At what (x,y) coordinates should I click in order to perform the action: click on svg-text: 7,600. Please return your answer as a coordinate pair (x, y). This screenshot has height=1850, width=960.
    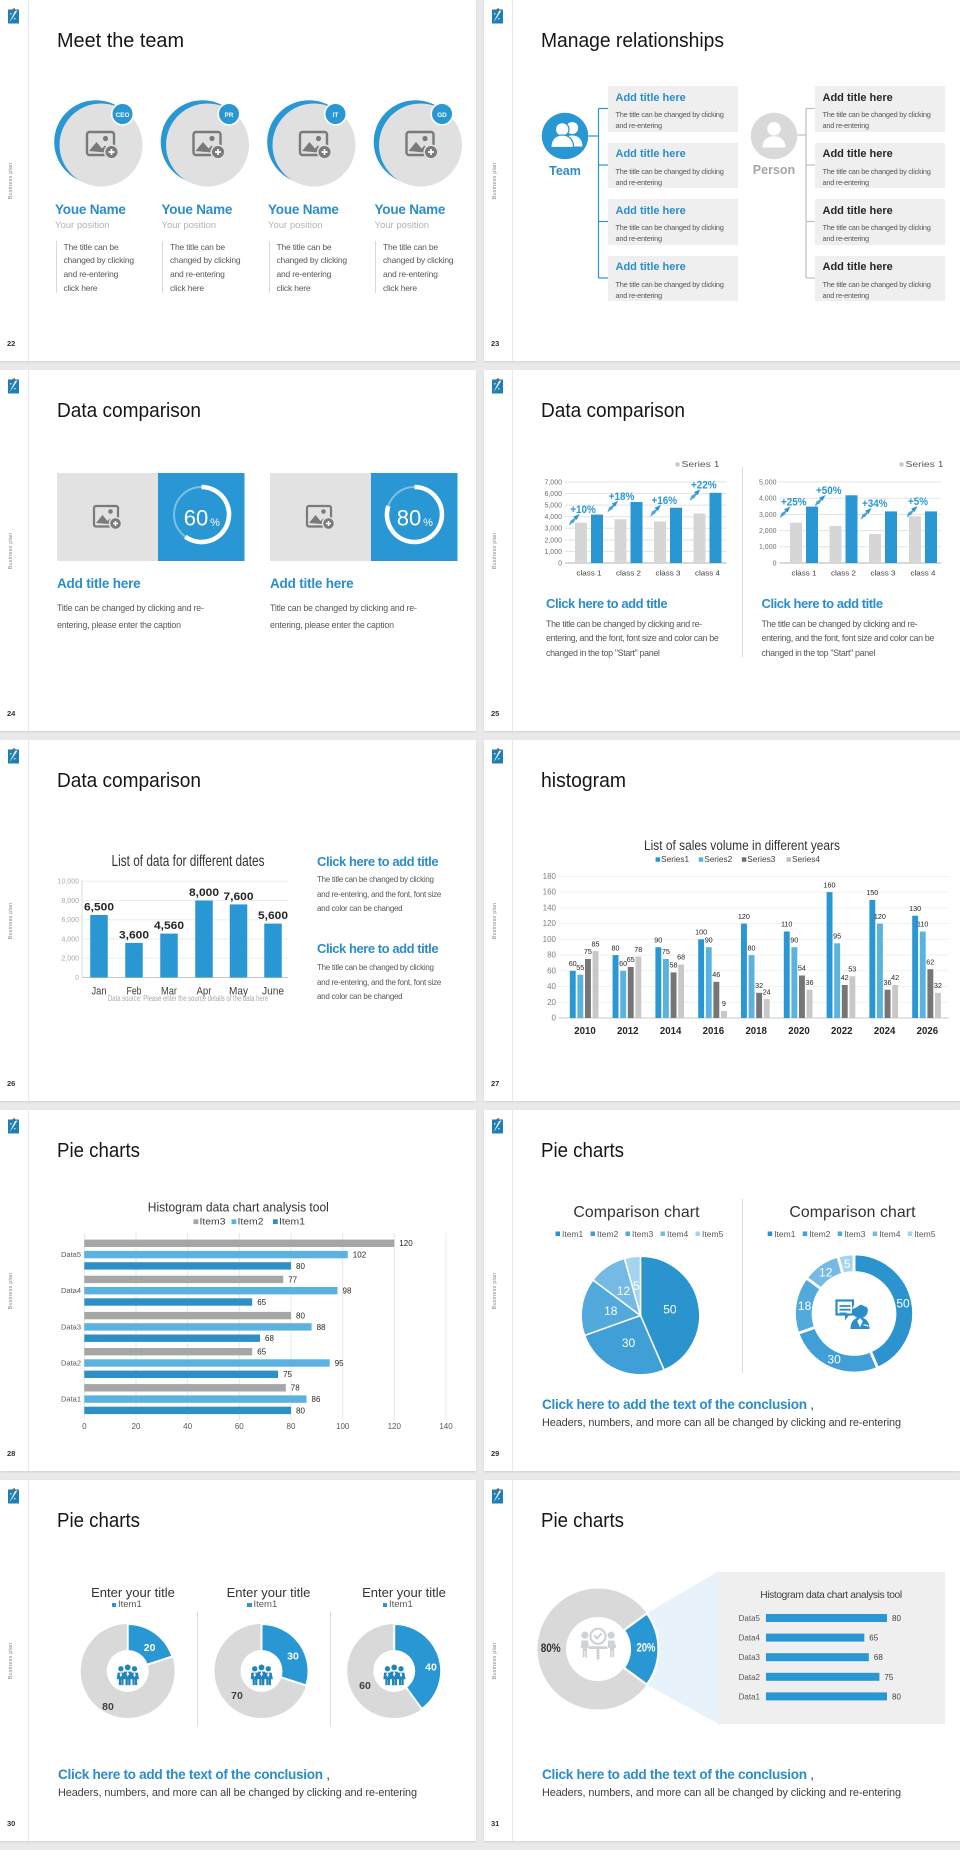
    Looking at the image, I should click on (239, 897).